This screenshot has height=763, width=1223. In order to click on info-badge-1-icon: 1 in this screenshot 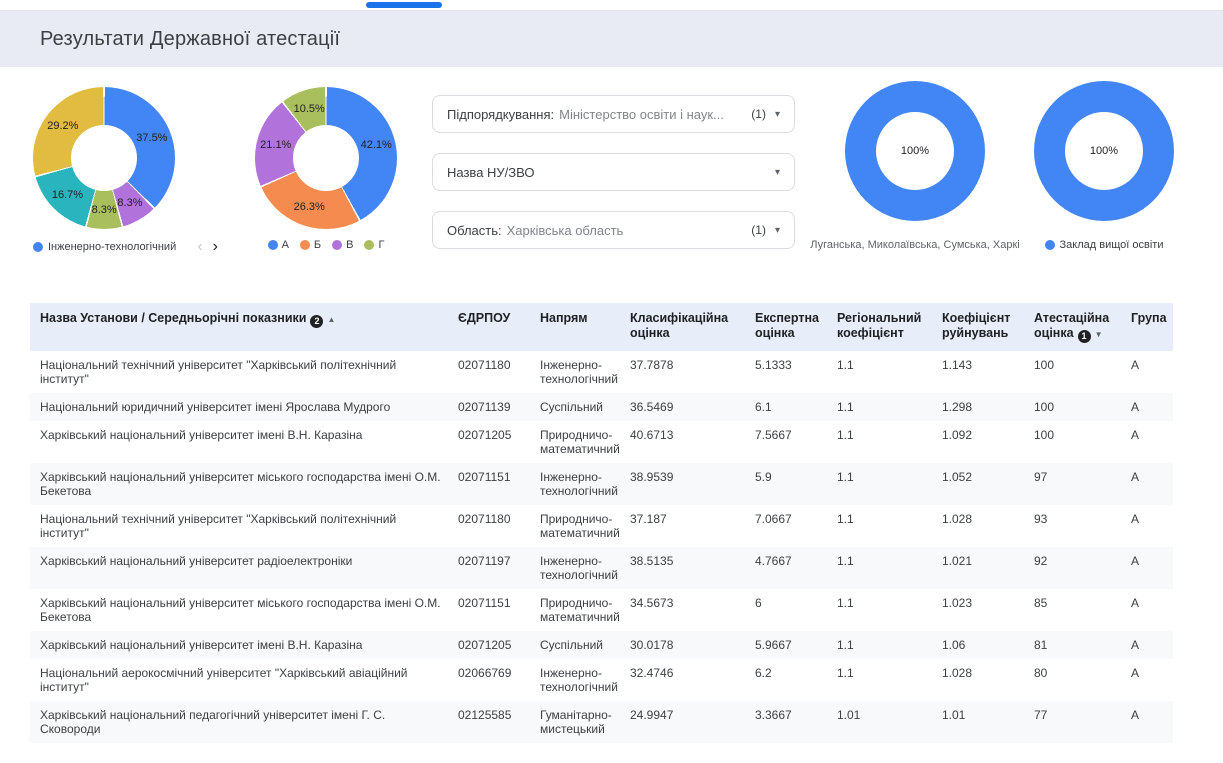, I will do `click(1084, 336)`.